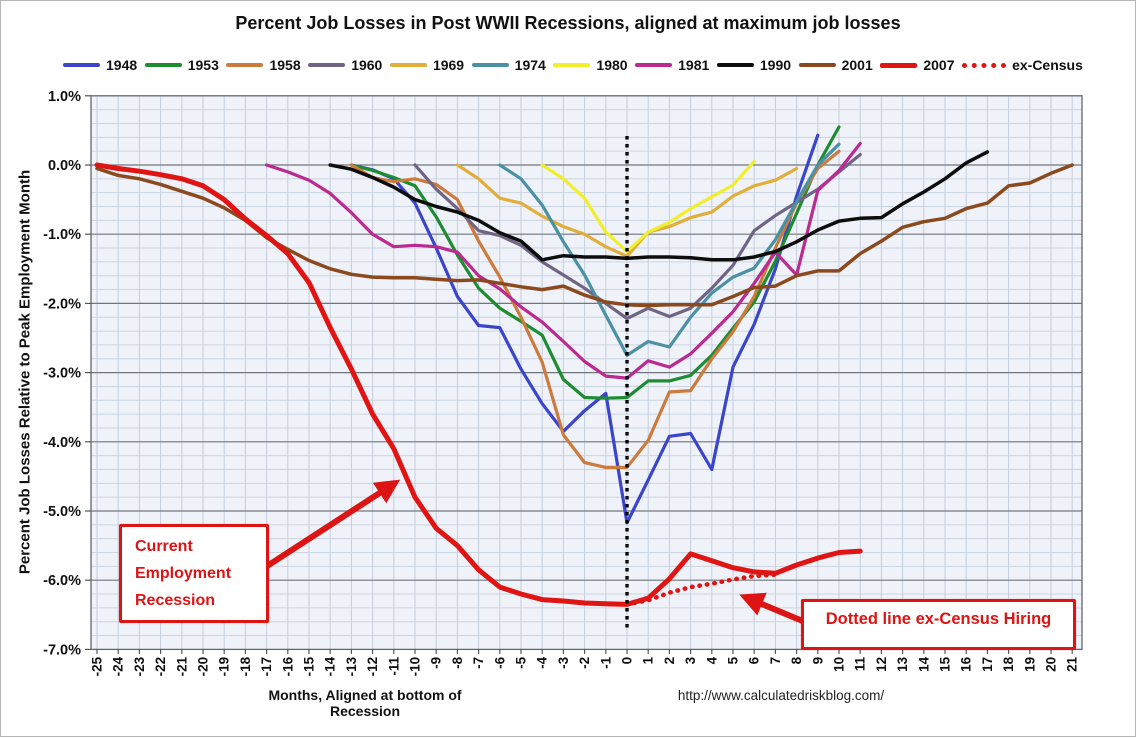 The width and height of the screenshot is (1136, 738). Describe the element at coordinates (309, 666) in the screenshot. I see `x-tick-label: -15` at that location.